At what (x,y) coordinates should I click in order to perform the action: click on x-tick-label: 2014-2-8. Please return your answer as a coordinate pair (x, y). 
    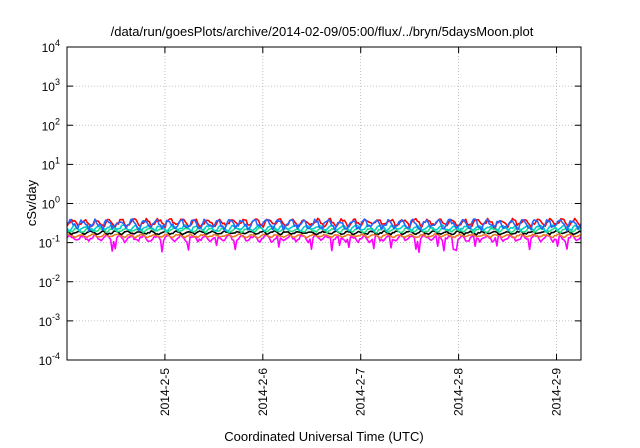
    Looking at the image, I should click on (459, 392).